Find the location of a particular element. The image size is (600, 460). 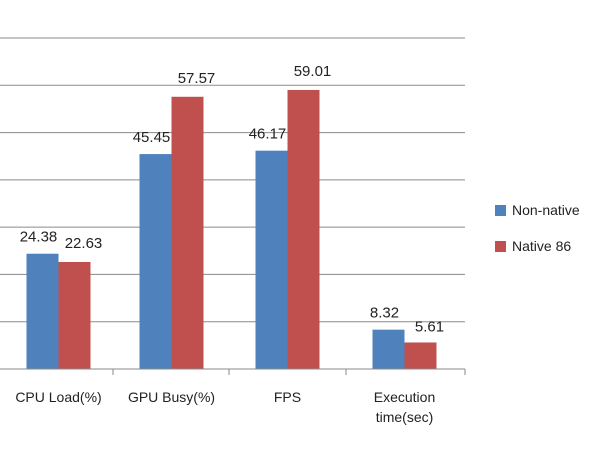

data-label: 8.32 is located at coordinates (384, 313).